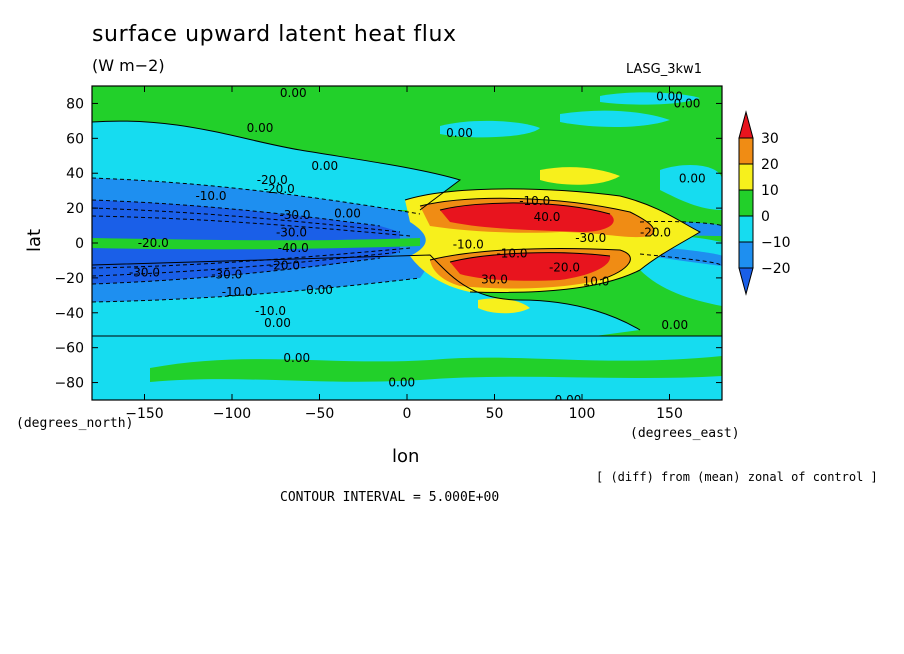  Describe the element at coordinates (75, 209) in the screenshot. I see `y-tick-label: 20` at that location.